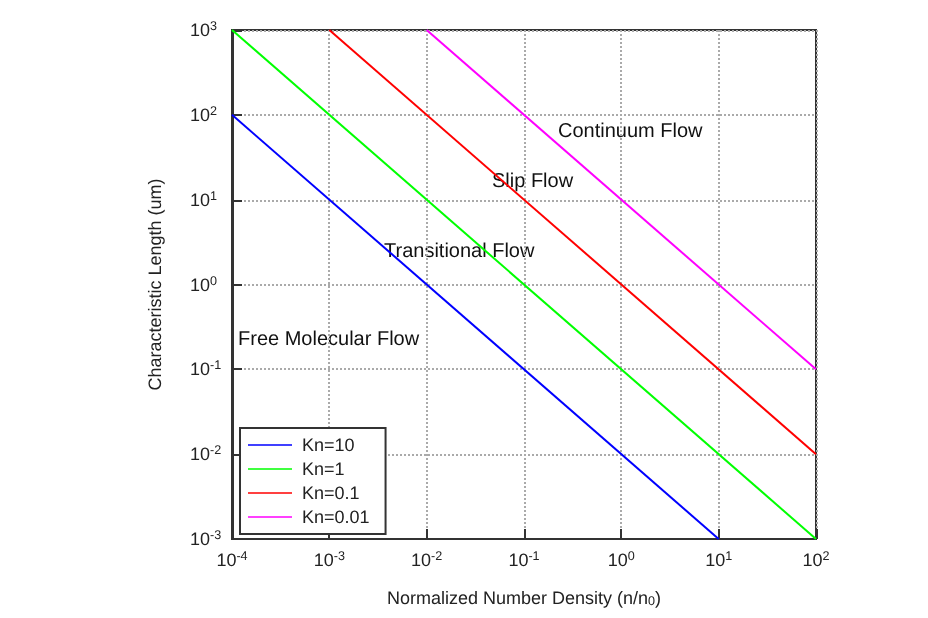  What do you see at coordinates (329, 340) in the screenshot?
I see `annotation: Free Molecular Flow` at bounding box center [329, 340].